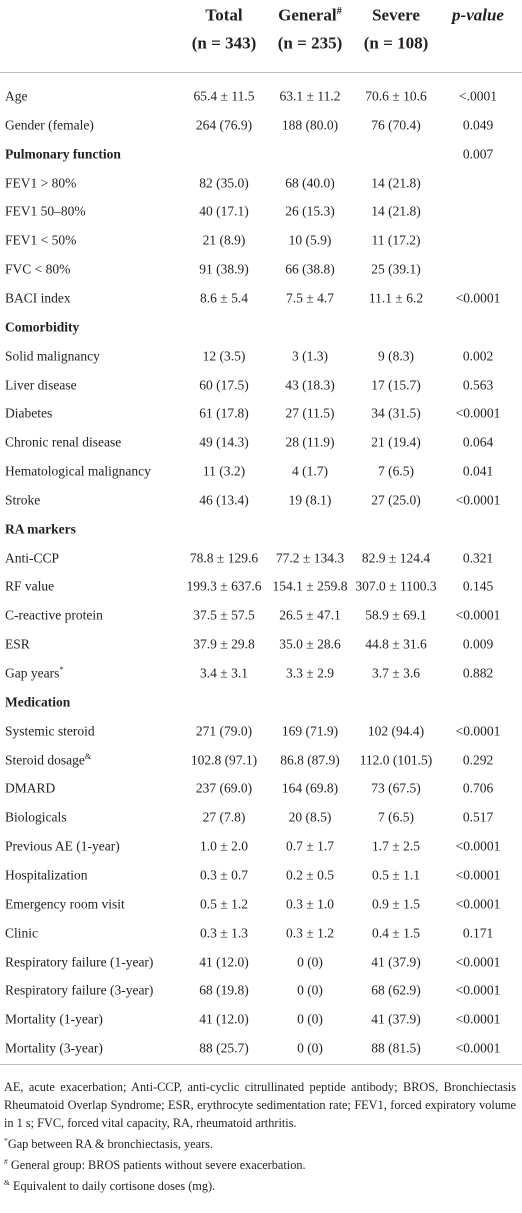  Describe the element at coordinates (478, 817) in the screenshot. I see `cell: 0.517` at that location.